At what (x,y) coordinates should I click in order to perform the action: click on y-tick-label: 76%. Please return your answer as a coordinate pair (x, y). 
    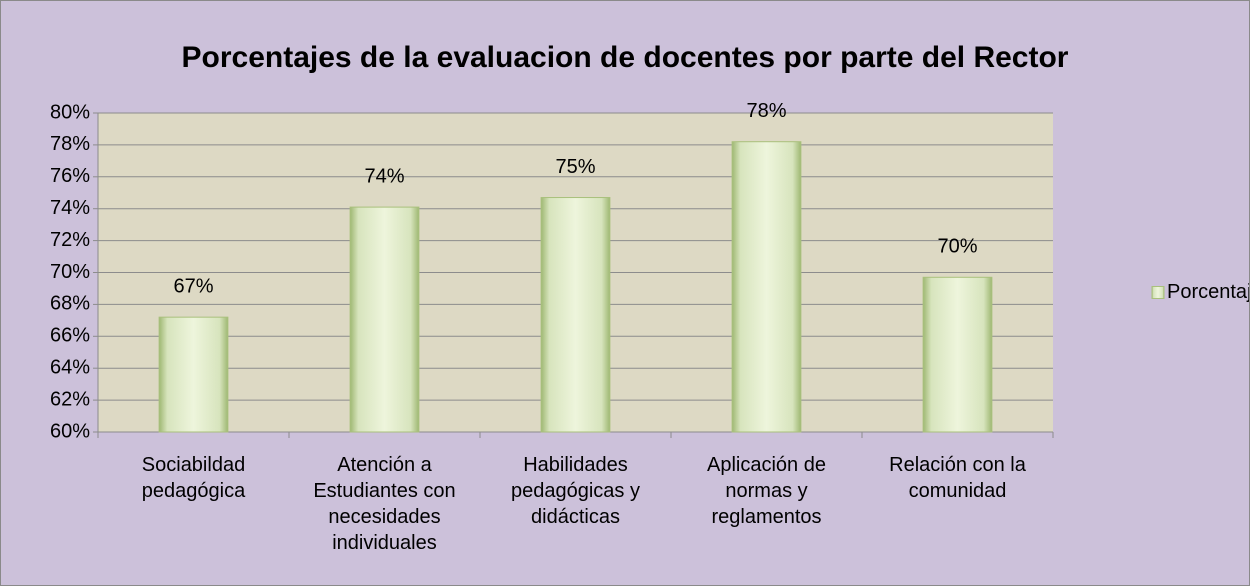
    Looking at the image, I should click on (70, 176).